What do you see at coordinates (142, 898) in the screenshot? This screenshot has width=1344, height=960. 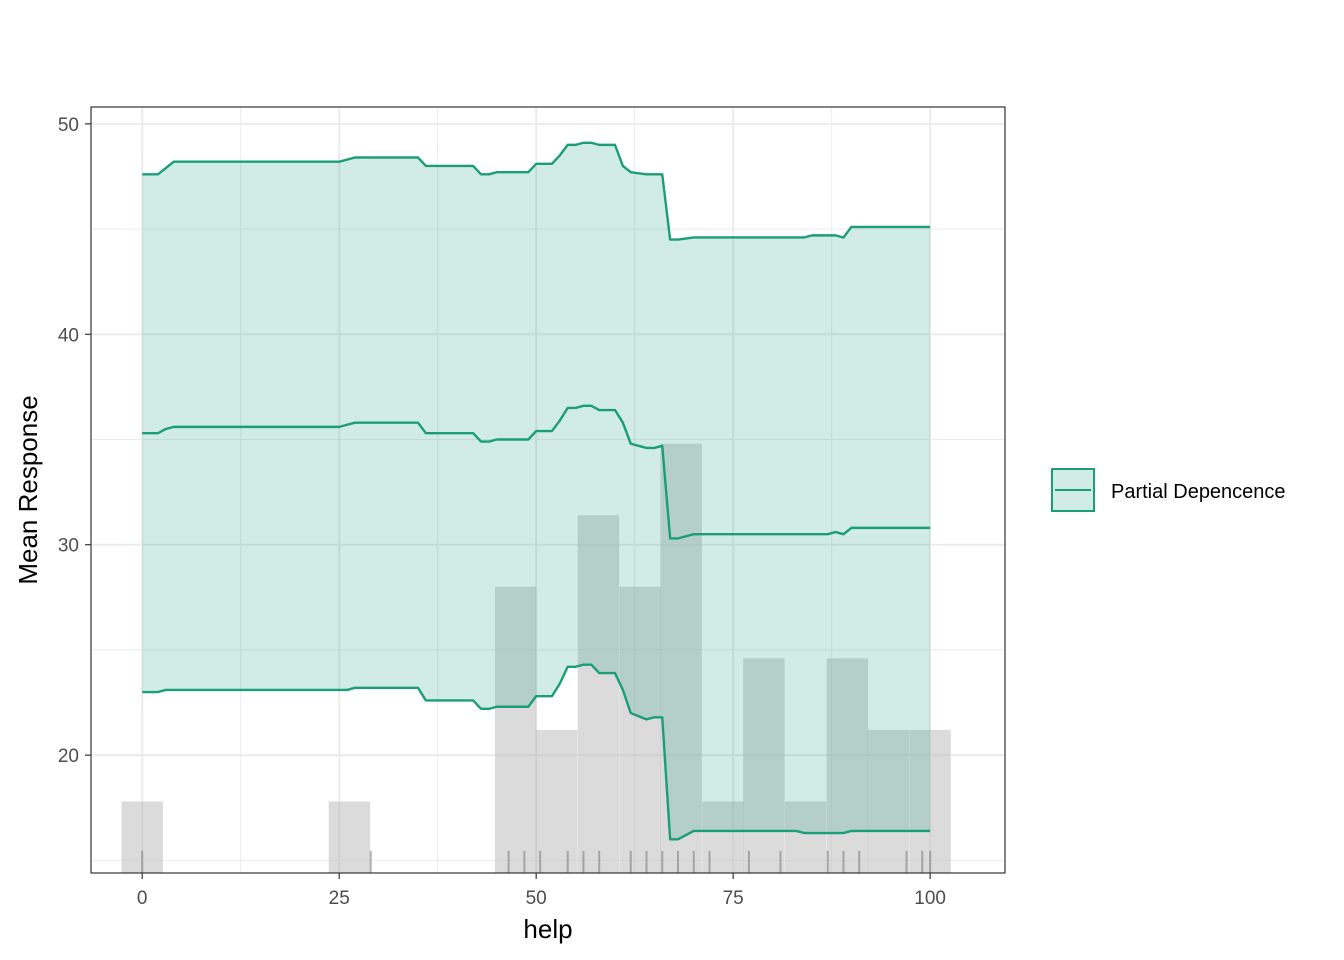 I see `x-tick-label: 0` at bounding box center [142, 898].